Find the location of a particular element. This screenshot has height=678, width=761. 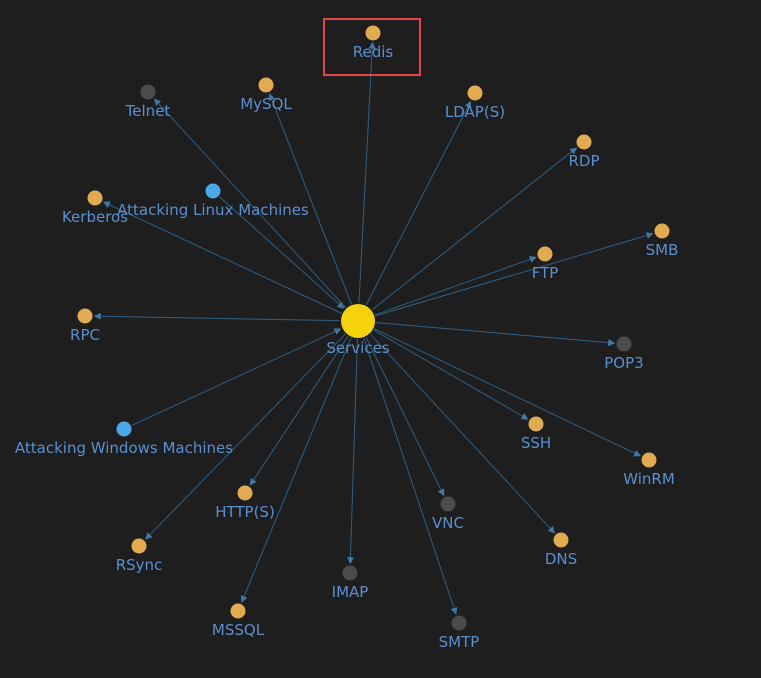

node-pop3: POP3 is located at coordinates (624, 354).